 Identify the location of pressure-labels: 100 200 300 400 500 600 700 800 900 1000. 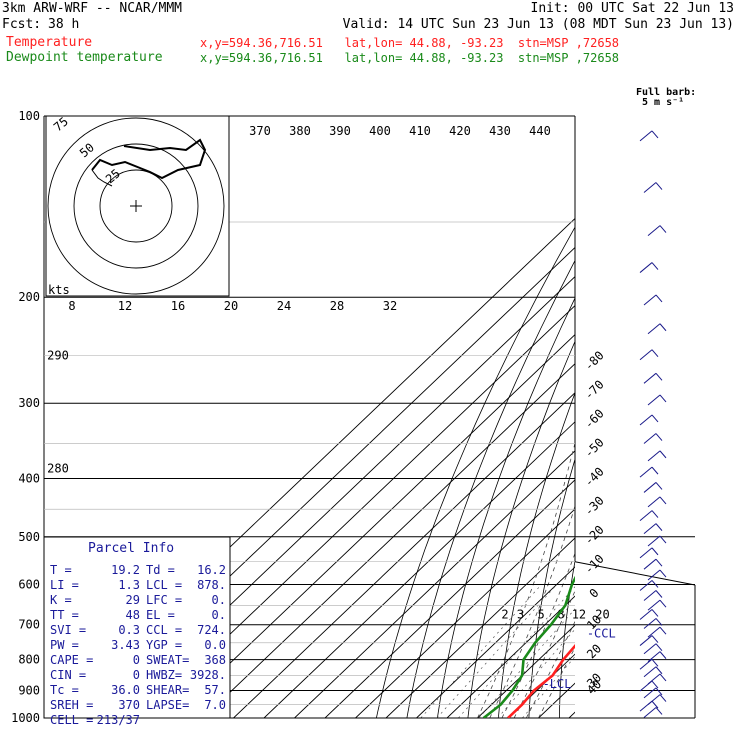
(25, 417).